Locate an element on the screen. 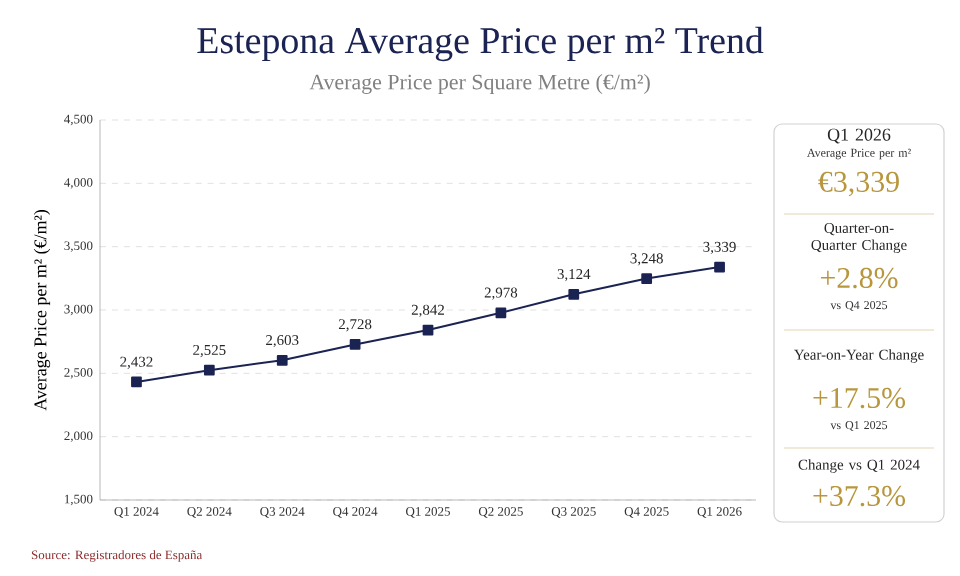  chart-title: Estepona Average Price per m² Trend is located at coordinates (480, 44).